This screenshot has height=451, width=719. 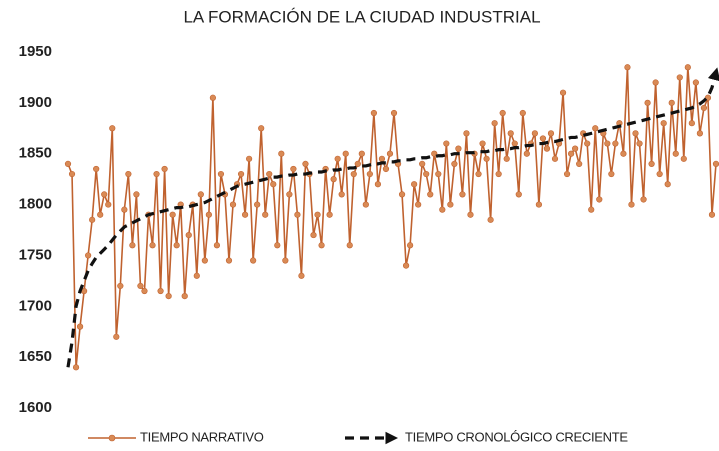 What do you see at coordinates (516, 436) in the screenshot?
I see `legend-label: TIEMPO CRONOLÓGICO CRECIENTE` at bounding box center [516, 436].